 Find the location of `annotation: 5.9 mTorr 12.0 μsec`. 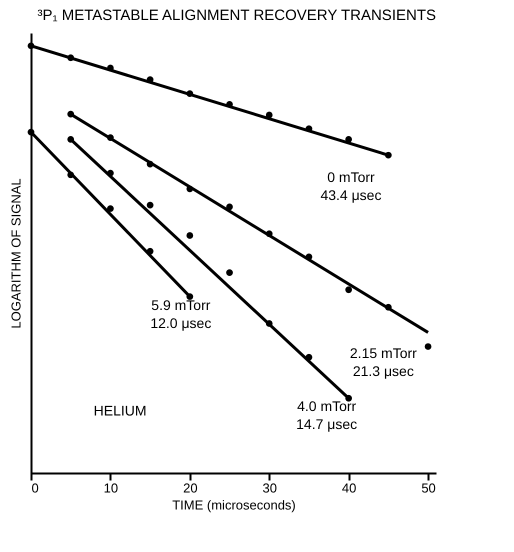

annotation: 5.9 mTorr 12.0 μsec is located at coordinates (181, 313).